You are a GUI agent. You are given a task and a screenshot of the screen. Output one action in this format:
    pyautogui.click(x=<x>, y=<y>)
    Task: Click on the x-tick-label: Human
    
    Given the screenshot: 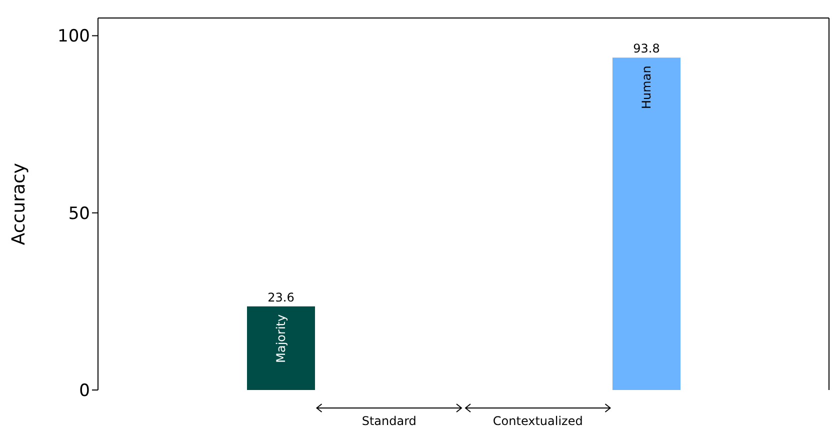 What is the action you would take?
    pyautogui.click(x=647, y=87)
    